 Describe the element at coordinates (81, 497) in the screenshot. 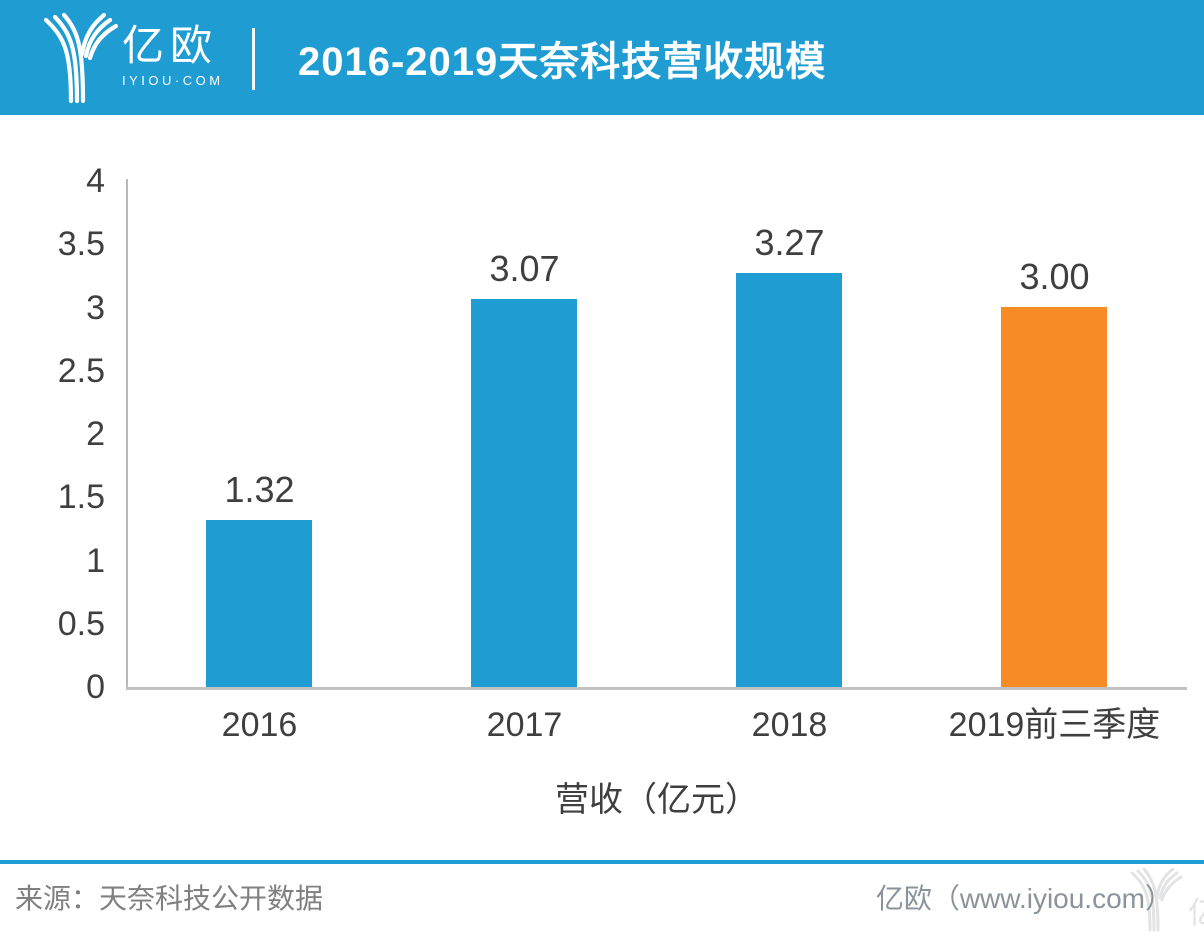

I see `y-tick-label: 1.5` at that location.